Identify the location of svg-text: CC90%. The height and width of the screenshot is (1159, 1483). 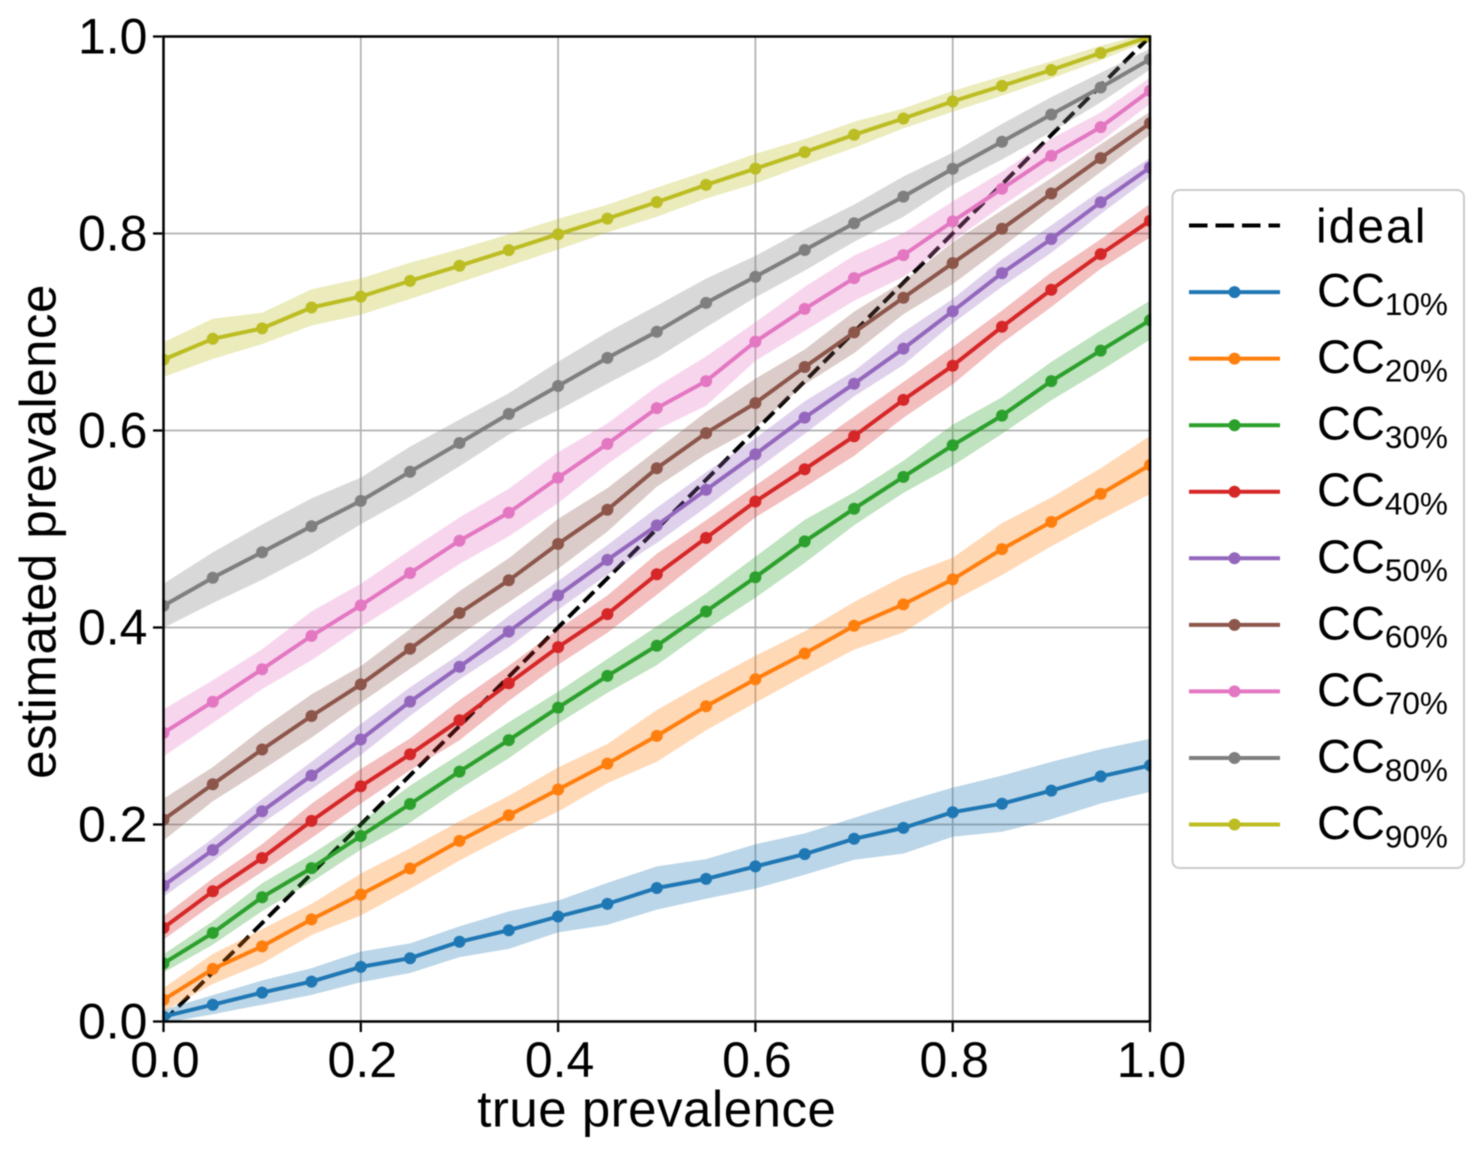
(1382, 825).